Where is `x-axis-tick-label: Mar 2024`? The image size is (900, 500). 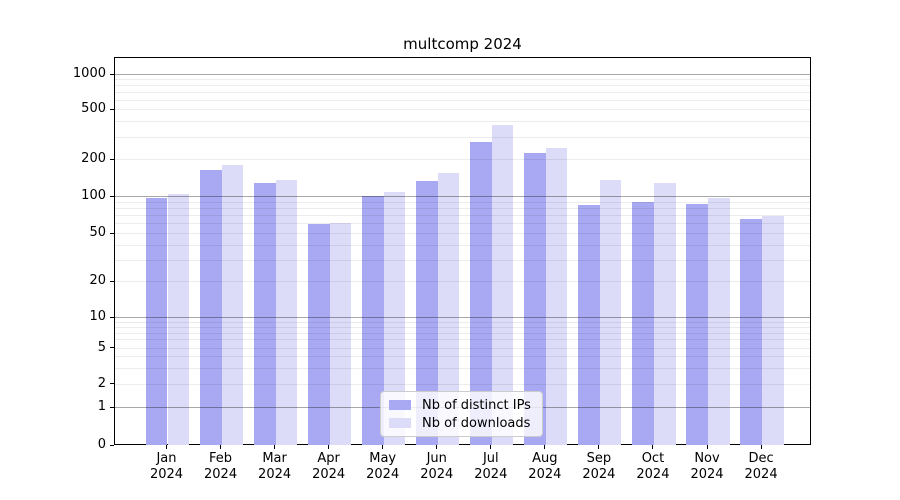
x-axis-tick-label: Mar 2024 is located at coordinates (275, 467).